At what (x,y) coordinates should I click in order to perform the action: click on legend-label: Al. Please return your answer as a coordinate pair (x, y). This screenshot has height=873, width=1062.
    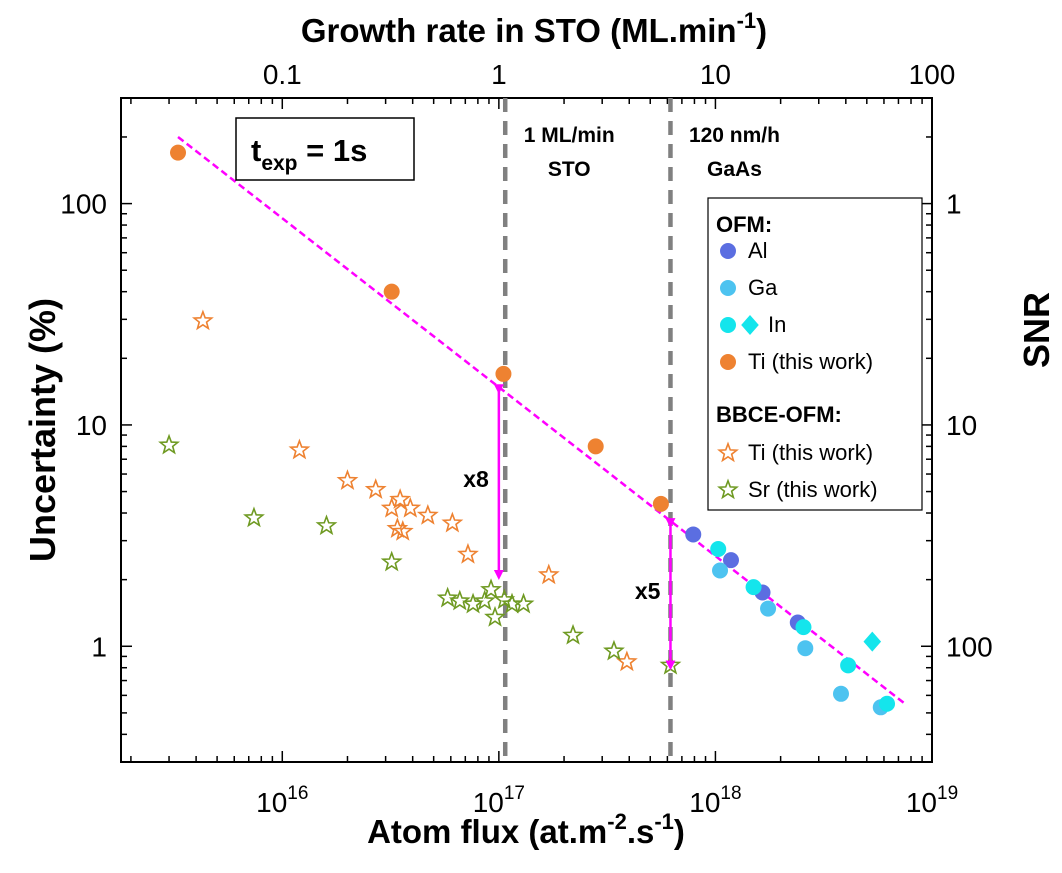
    Looking at the image, I should click on (758, 250).